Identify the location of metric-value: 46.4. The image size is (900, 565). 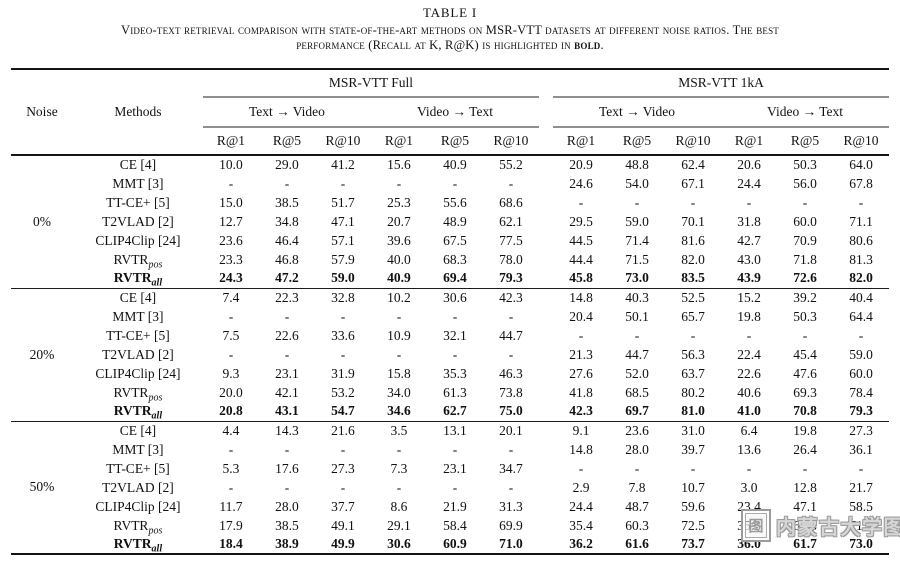
(287, 240).